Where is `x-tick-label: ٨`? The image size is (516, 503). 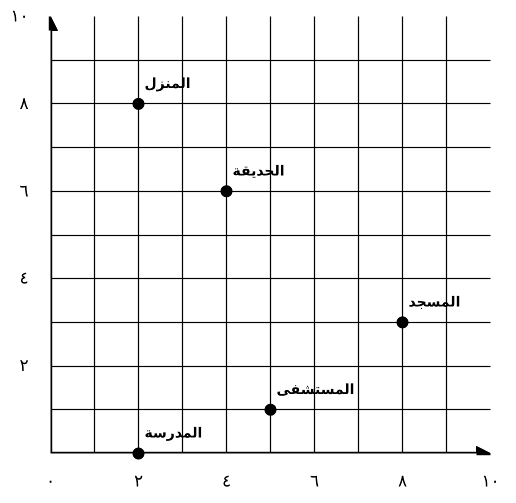
x-tick-label: ٨ is located at coordinates (402, 482).